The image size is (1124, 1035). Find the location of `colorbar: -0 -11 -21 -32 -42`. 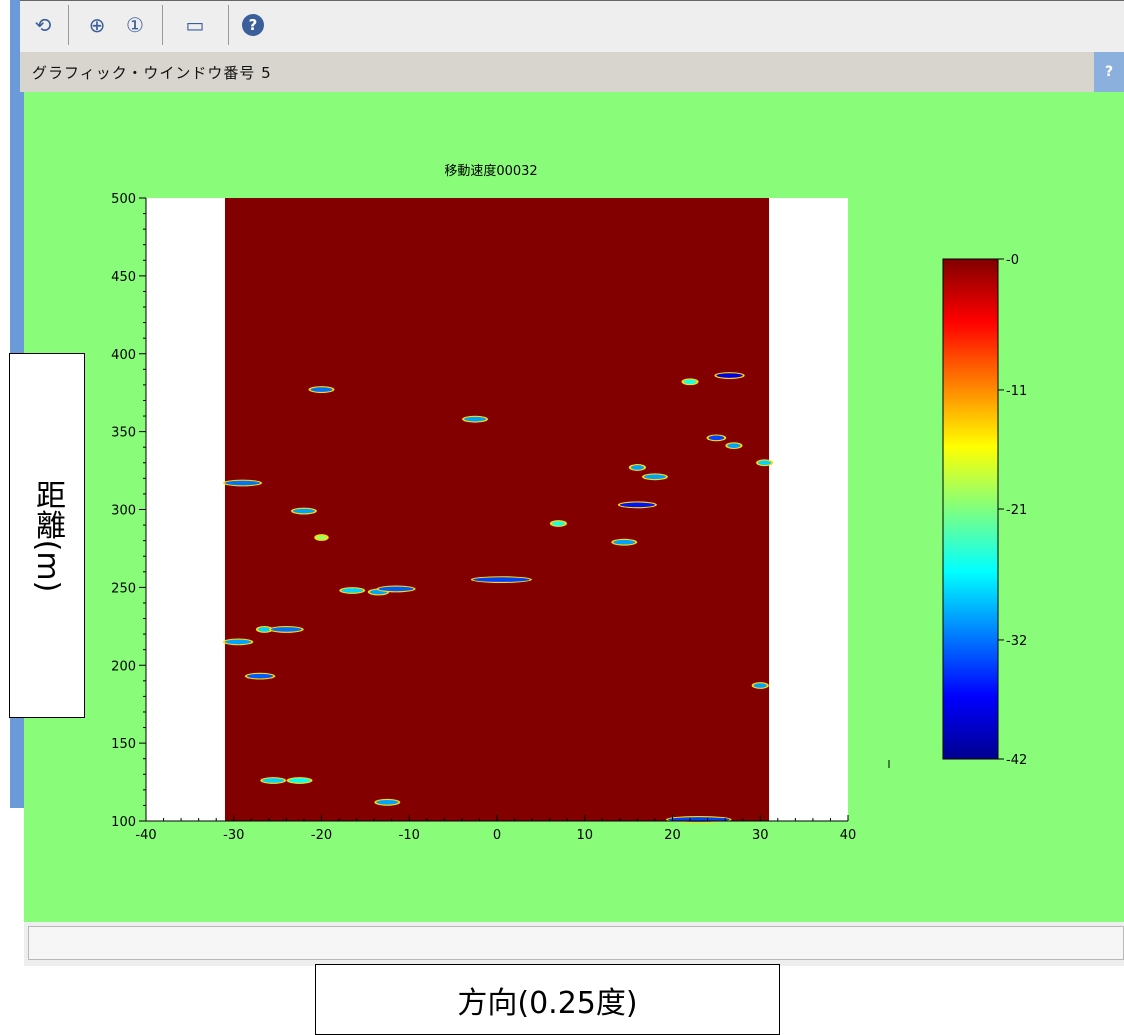

colorbar: -0 -11 -21 -32 -42 is located at coordinates (984, 510).